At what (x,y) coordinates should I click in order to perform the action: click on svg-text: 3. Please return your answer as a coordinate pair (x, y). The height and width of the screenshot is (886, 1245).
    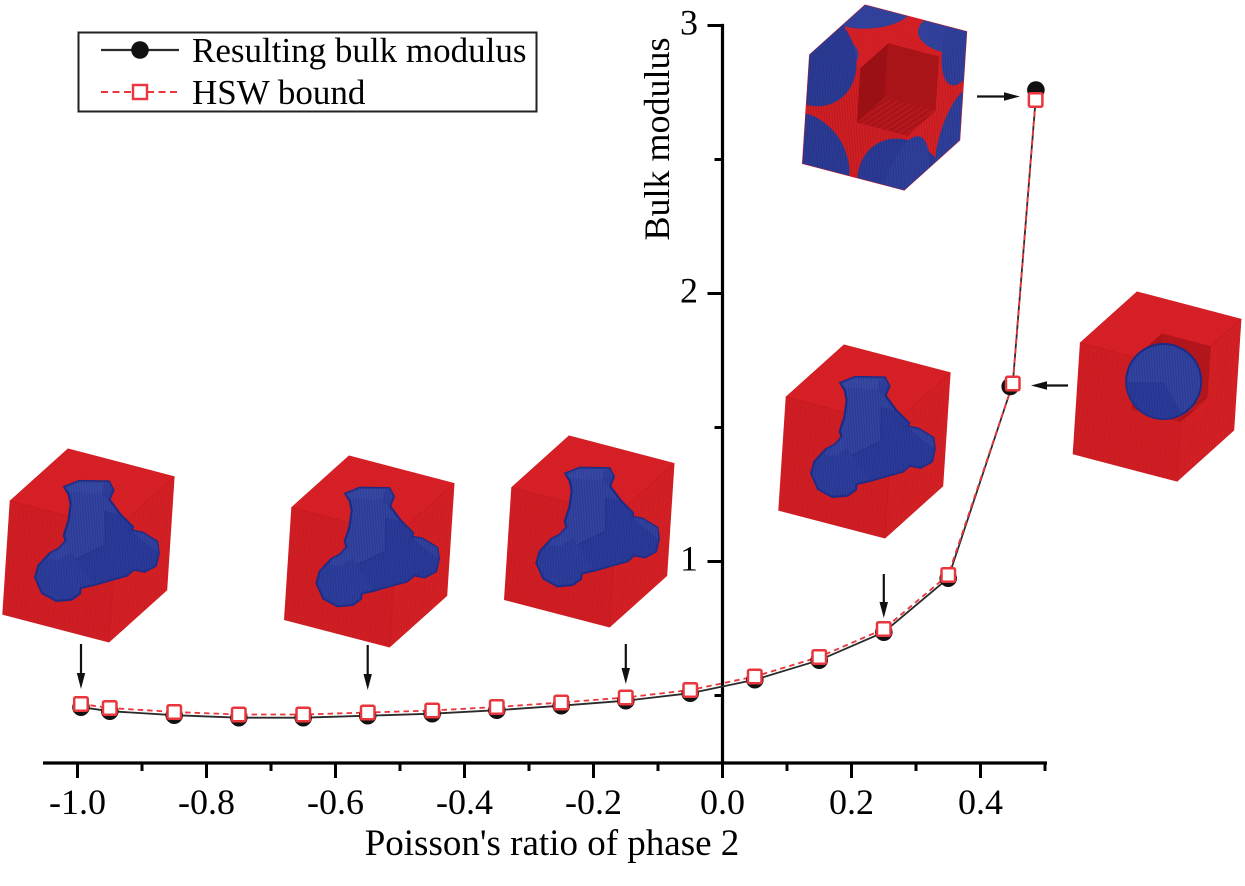
    Looking at the image, I should click on (689, 23).